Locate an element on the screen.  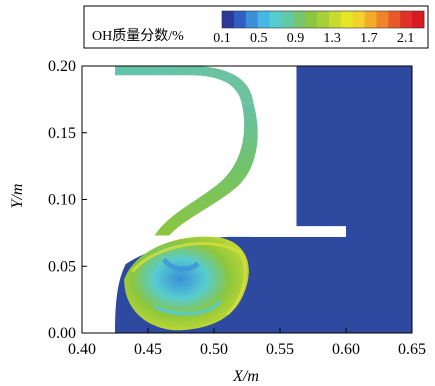
y-tick-label: 0.20 is located at coordinates (62, 66).